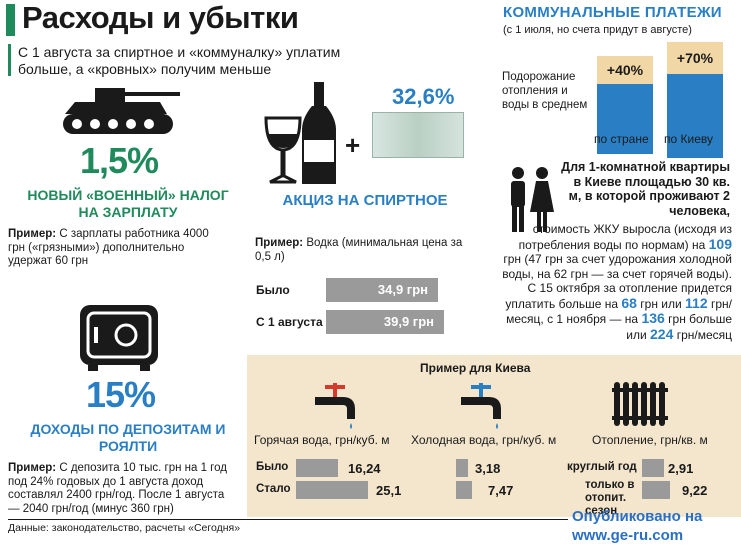 Image resolution: width=741 pixels, height=549 pixels. Describe the element at coordinates (481, 406) in the screenshot. I see `cold-tap-icon` at that location.